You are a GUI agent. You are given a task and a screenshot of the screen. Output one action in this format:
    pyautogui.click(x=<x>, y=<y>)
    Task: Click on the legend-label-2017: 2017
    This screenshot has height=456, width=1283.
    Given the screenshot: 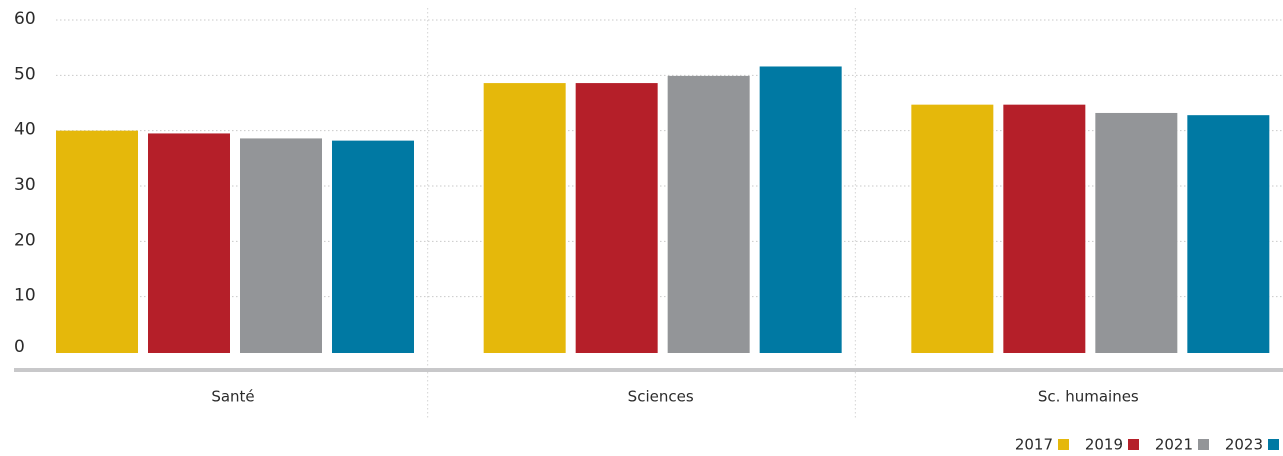 What is the action you would take?
    pyautogui.click(x=1034, y=445)
    